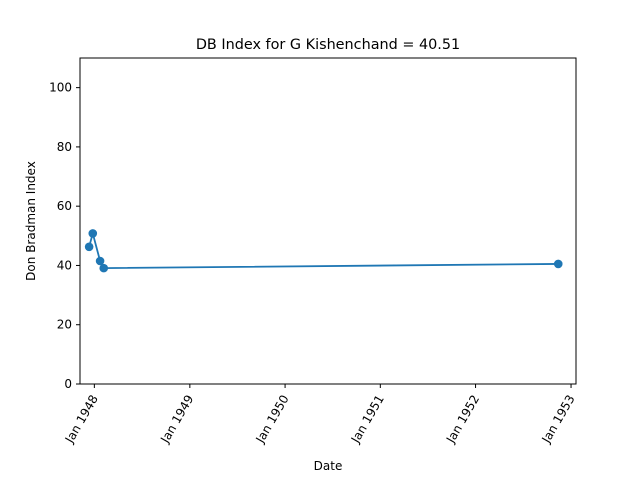 Image resolution: width=640 pixels, height=480 pixels. What do you see at coordinates (328, 45) in the screenshot?
I see `chart-title: DB Index for G Kishenchand = 40.51` at bounding box center [328, 45].